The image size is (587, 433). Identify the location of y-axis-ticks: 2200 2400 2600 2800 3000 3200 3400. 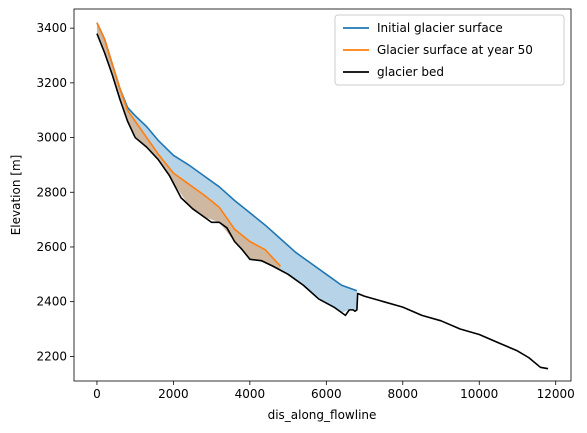
(55, 192).